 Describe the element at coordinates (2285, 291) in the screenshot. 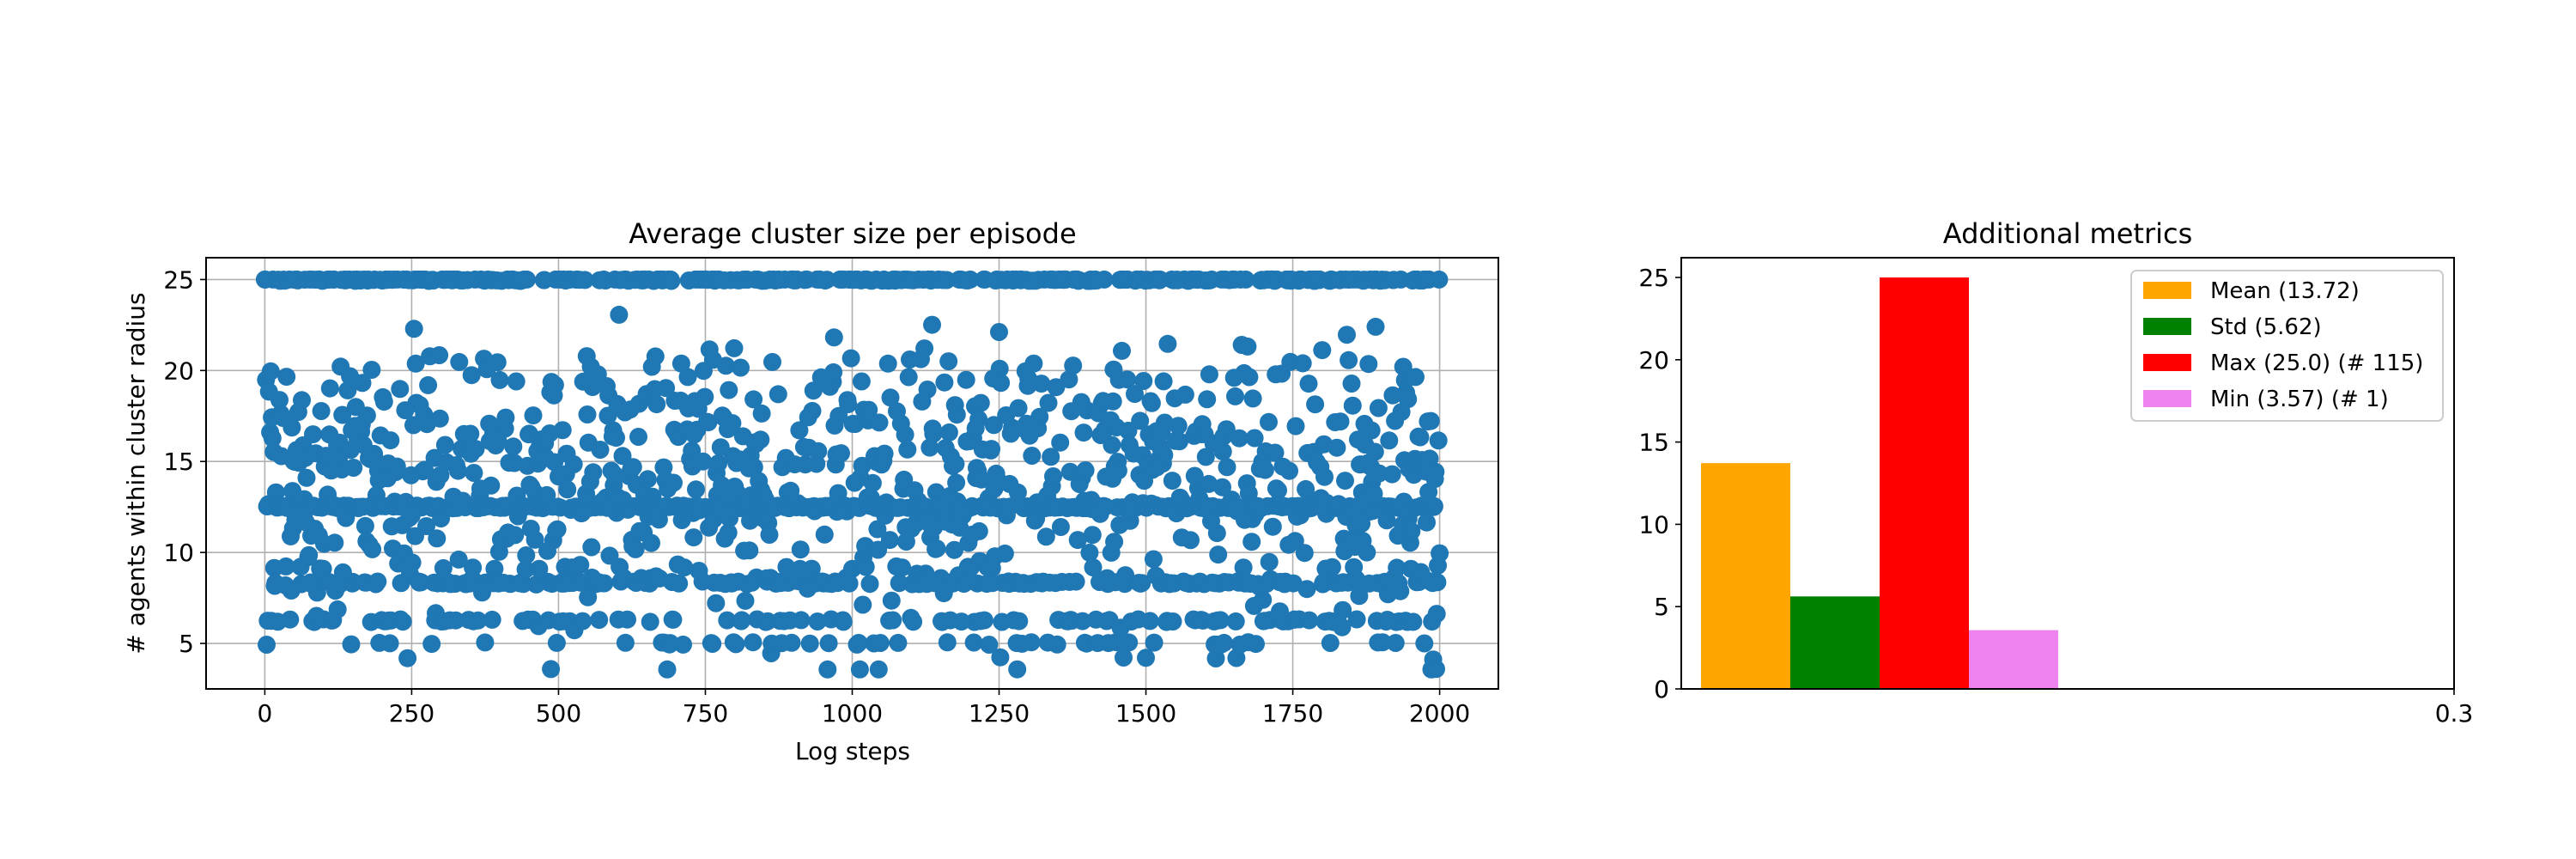

I see `legend-label: Mean (13.72)` at that location.